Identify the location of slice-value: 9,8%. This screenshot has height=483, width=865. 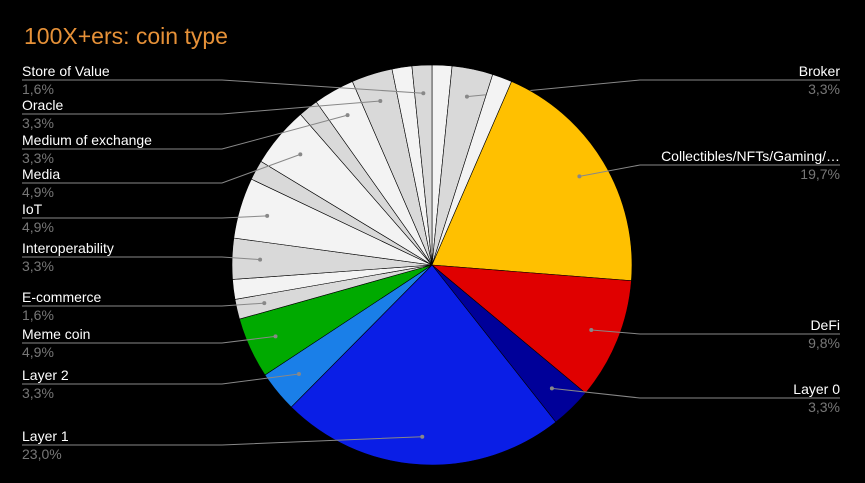
(824, 343).